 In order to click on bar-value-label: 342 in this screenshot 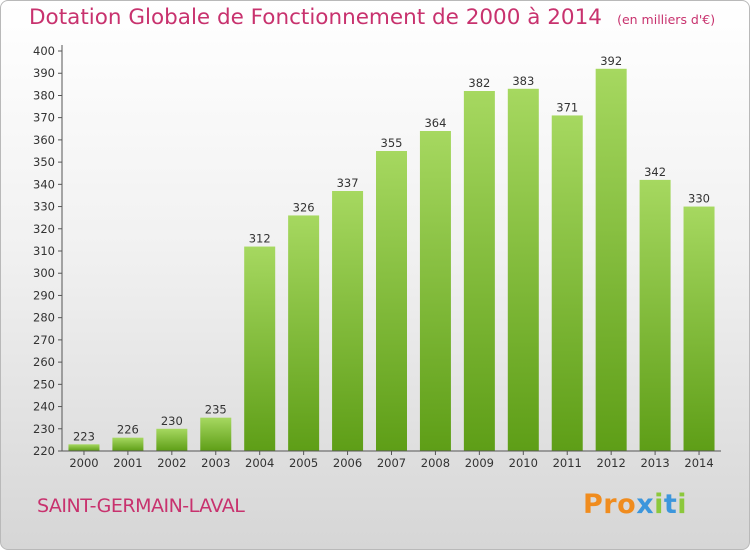, I will do `click(655, 172)`.